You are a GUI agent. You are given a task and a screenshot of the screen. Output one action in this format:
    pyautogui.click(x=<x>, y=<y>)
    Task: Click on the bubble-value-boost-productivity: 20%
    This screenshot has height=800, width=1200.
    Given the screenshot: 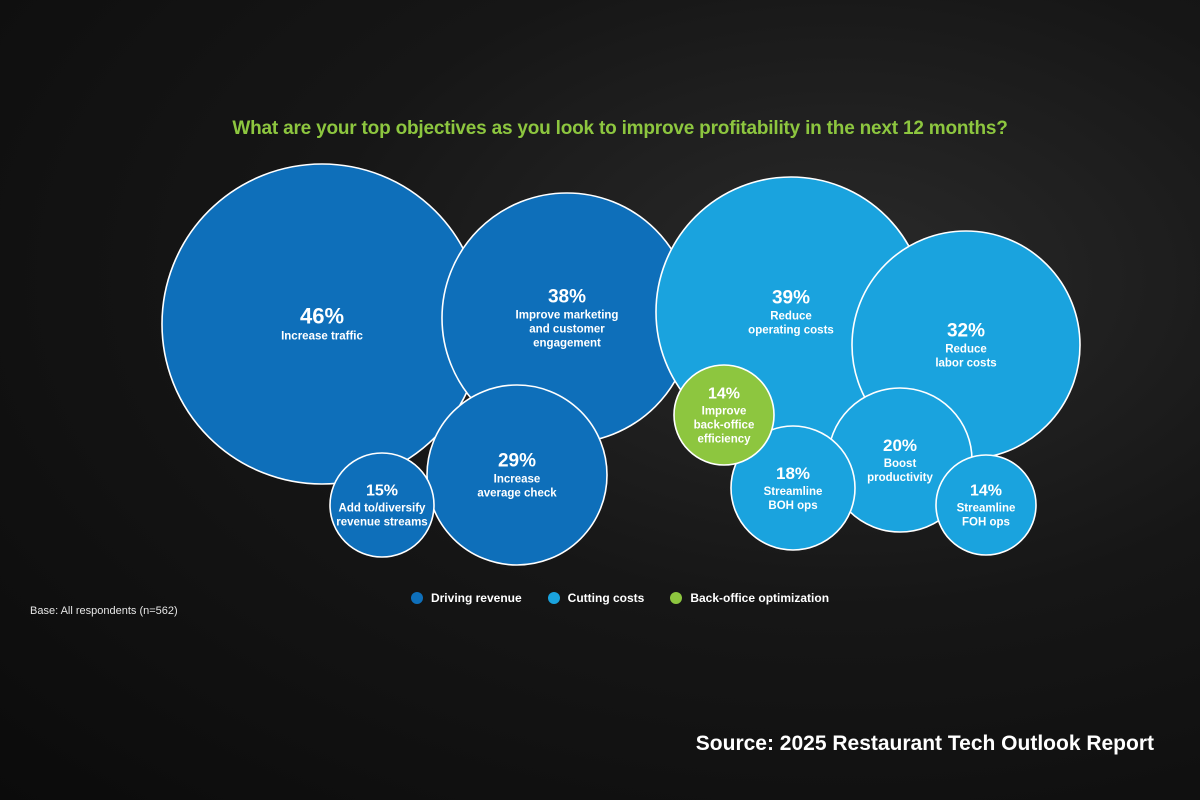 What is the action you would take?
    pyautogui.click(x=900, y=445)
    